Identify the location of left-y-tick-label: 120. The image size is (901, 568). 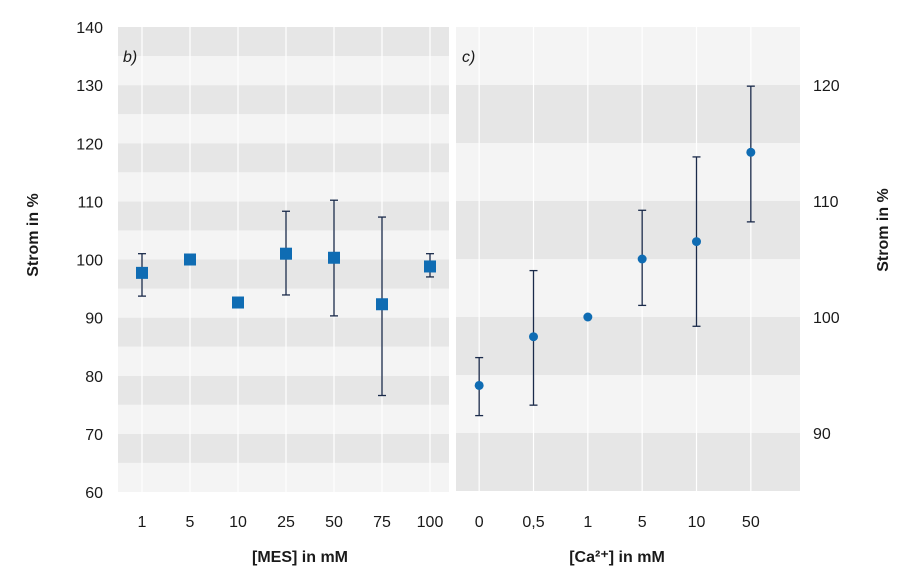
(89, 144).